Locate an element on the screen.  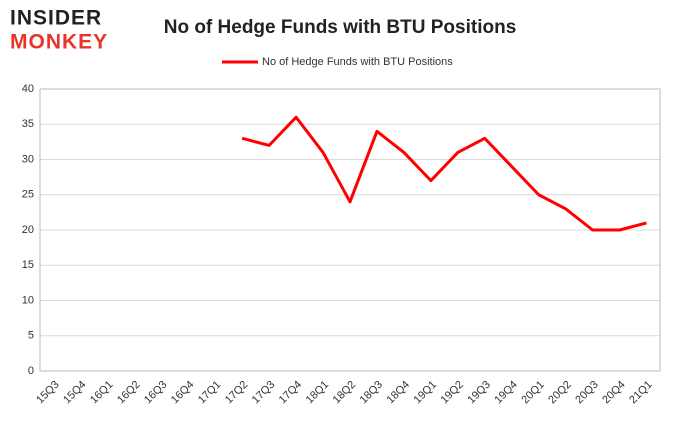
y-tick-label: 25 is located at coordinates (28, 195).